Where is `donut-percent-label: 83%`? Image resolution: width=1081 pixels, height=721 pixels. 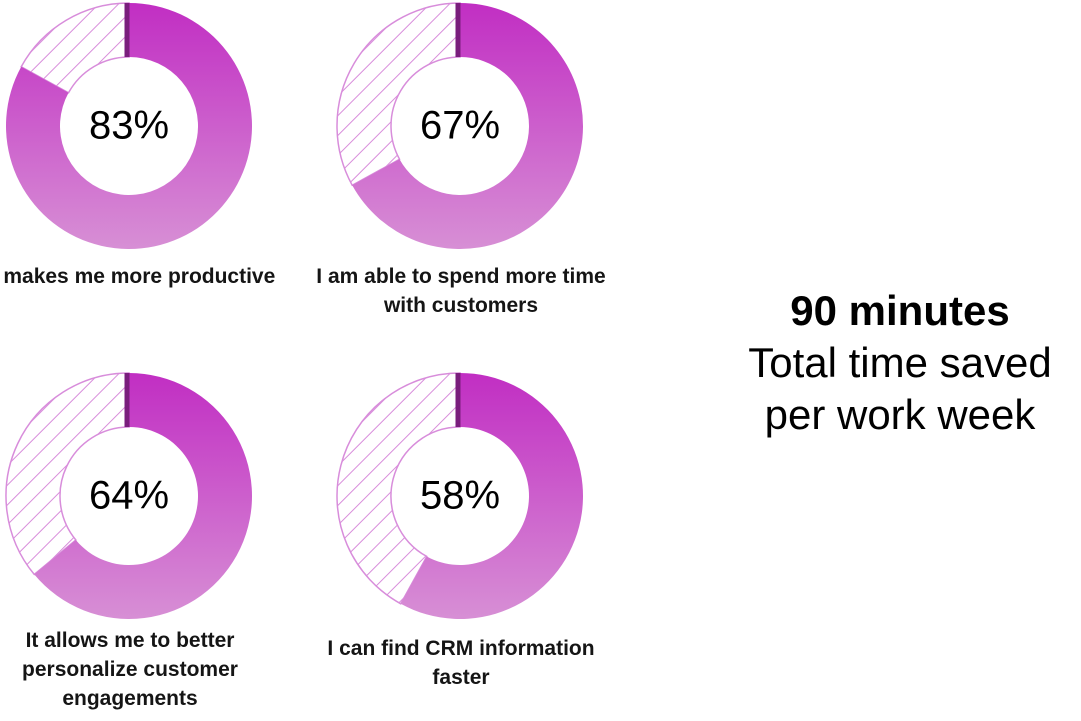 donut-percent-label: 83% is located at coordinates (129, 126).